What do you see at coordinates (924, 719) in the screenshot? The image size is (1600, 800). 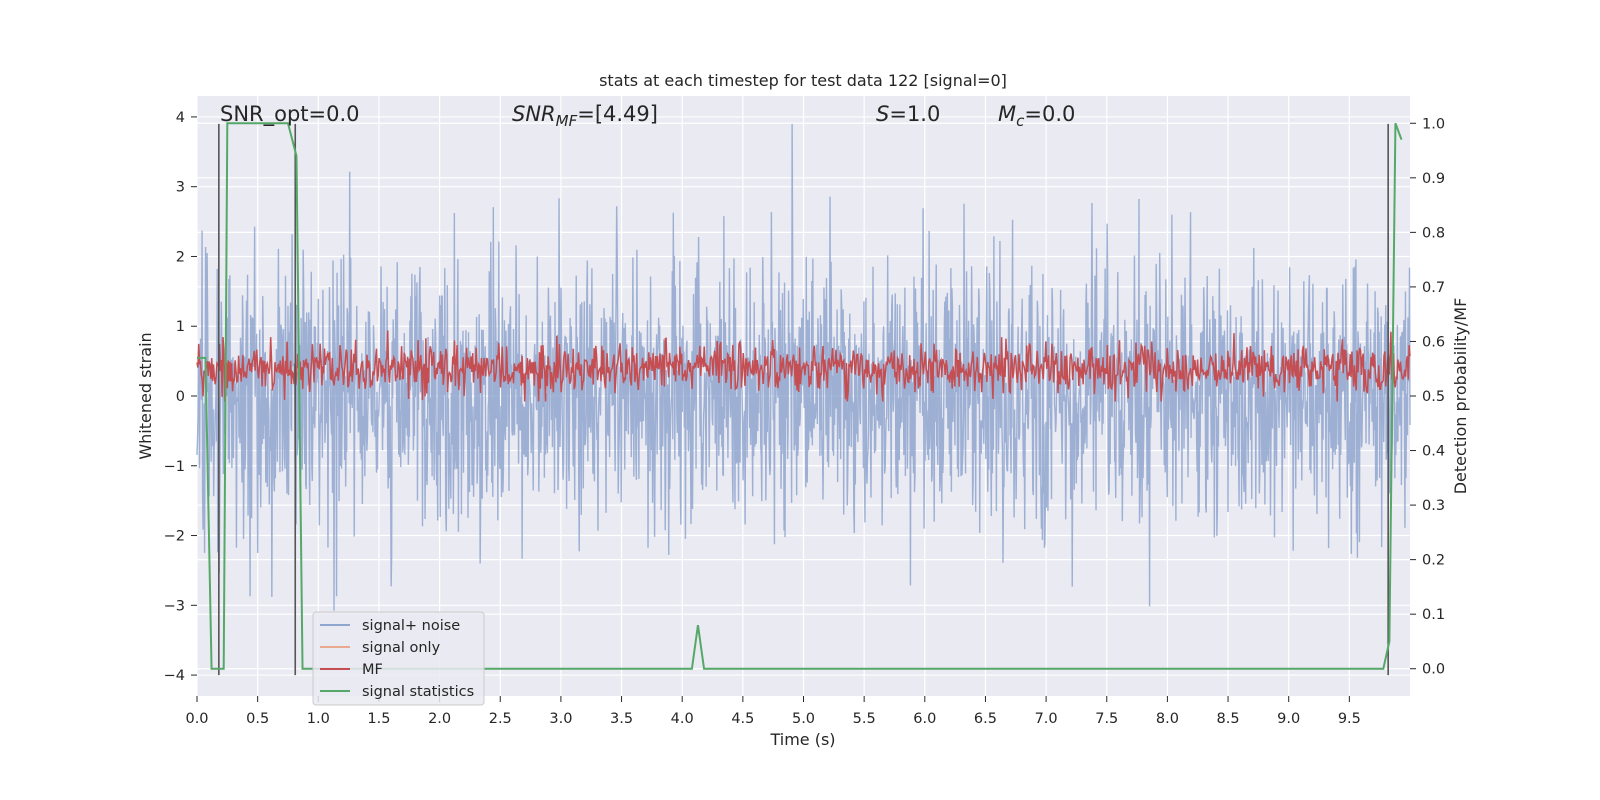 I see `x-tick-label: 6.0` at bounding box center [924, 719].